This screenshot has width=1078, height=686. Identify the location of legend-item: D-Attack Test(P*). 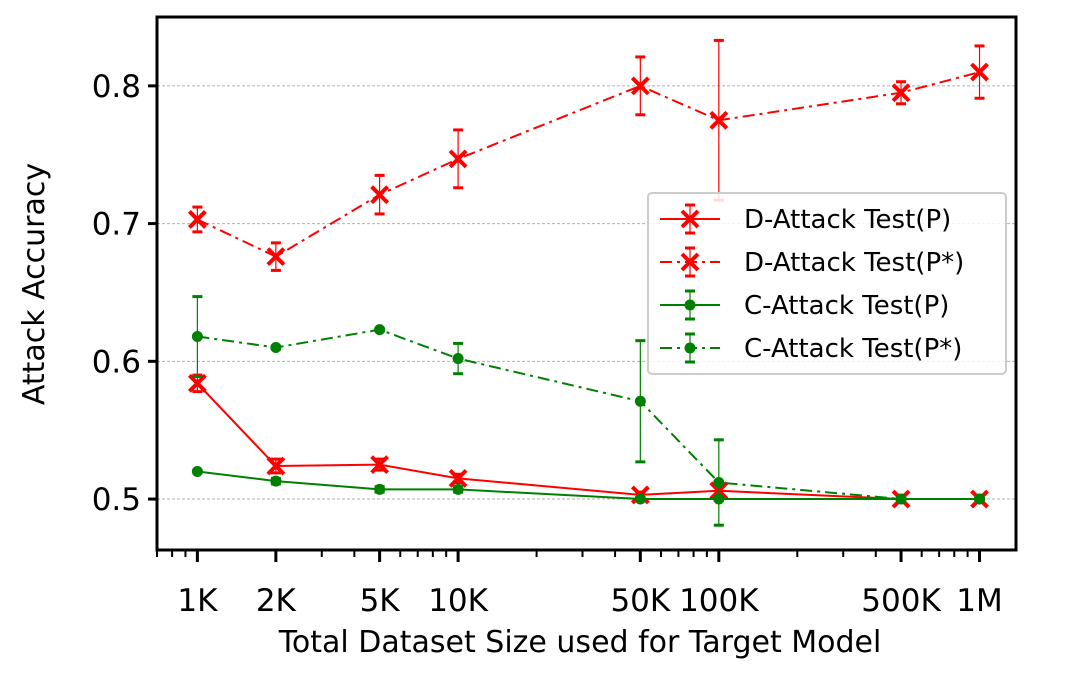
(812, 262).